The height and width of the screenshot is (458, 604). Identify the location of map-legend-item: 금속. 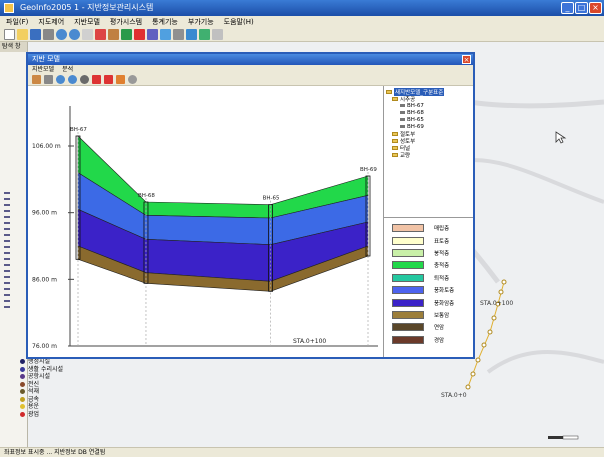
(41, 400).